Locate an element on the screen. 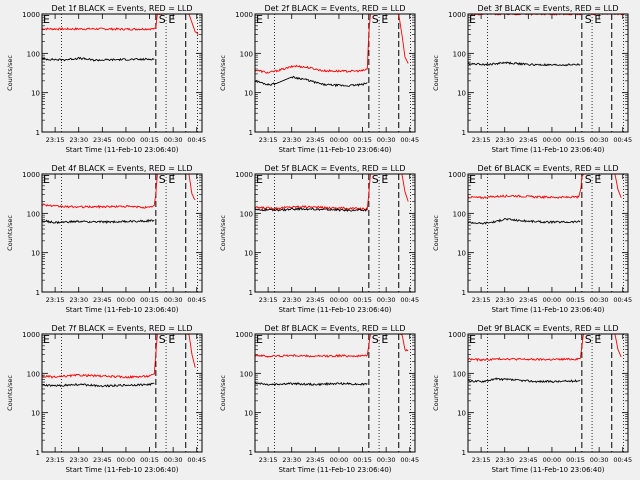 The image size is (640, 480). panel-title: Det 6f BLACK = Events, RED = LLD is located at coordinates (547, 168).